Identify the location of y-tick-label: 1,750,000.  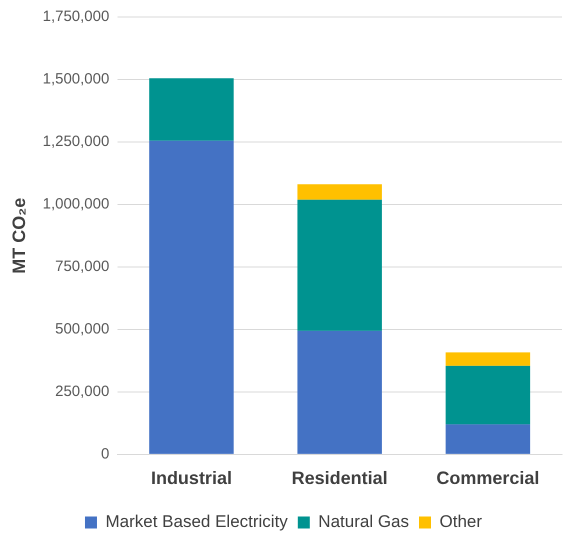
(76, 17).